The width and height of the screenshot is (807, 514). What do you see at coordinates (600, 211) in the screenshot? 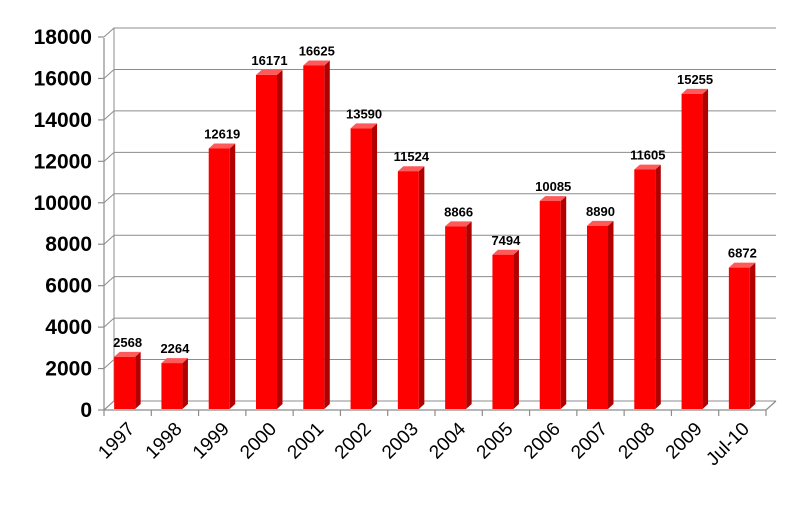
I see `data-label: 8890` at bounding box center [600, 211].